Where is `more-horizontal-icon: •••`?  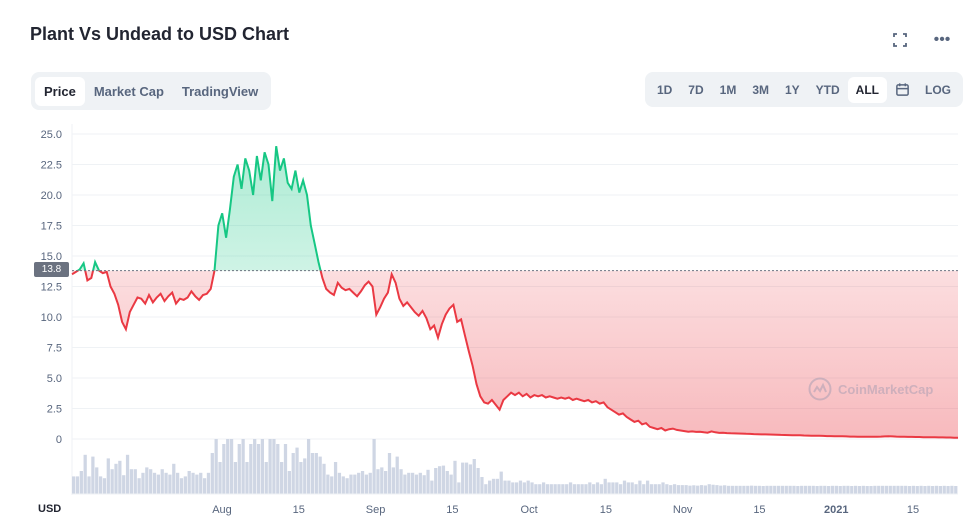
more-horizontal-icon: ••• is located at coordinates (942, 39).